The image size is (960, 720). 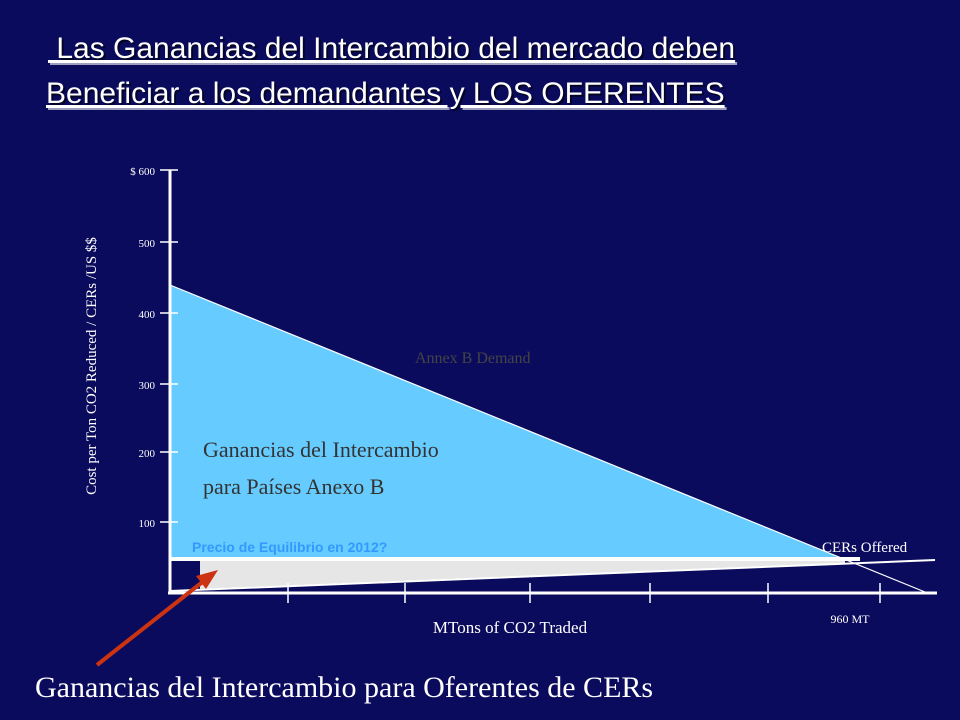 What do you see at coordinates (321, 449) in the screenshot?
I see `buyer-gain-label: Ganancias del Intercambio` at bounding box center [321, 449].